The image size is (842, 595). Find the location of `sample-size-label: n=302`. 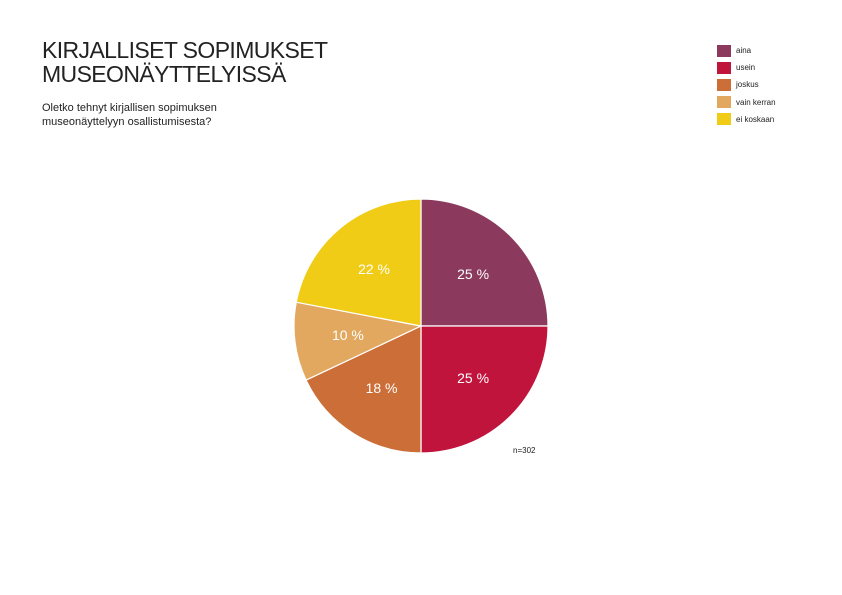

sample-size-label: n=302 is located at coordinates (524, 450).